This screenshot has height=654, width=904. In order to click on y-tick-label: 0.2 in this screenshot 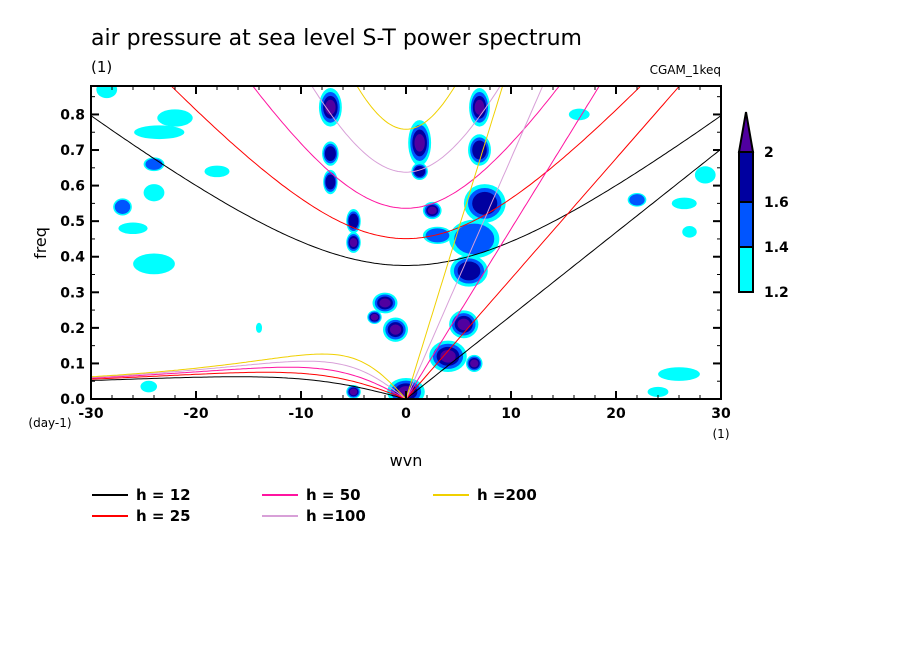, I will do `click(72, 329)`.